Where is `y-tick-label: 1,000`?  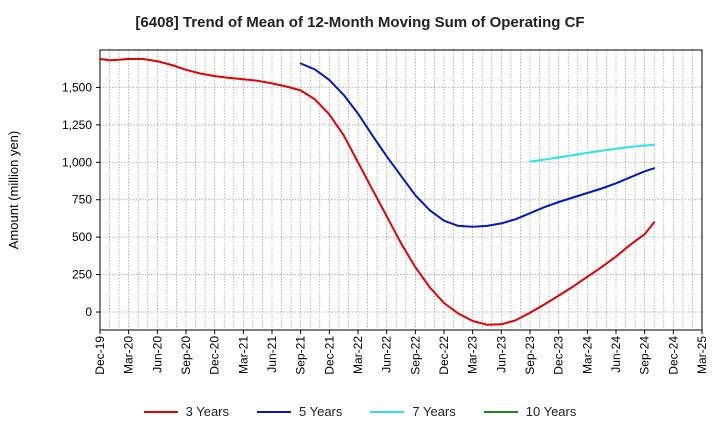
y-tick-label: 1,000 is located at coordinates (77, 162).